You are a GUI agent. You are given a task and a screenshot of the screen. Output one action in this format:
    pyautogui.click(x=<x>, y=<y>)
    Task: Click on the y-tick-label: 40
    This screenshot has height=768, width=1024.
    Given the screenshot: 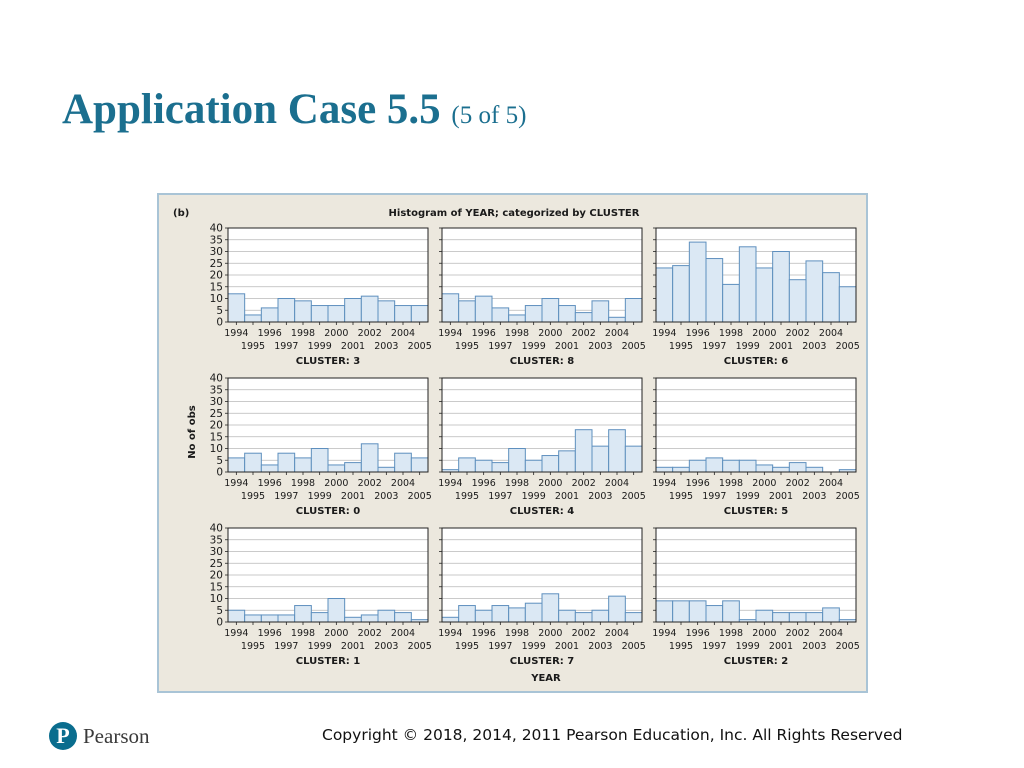 What is the action you would take?
    pyautogui.click(x=216, y=529)
    